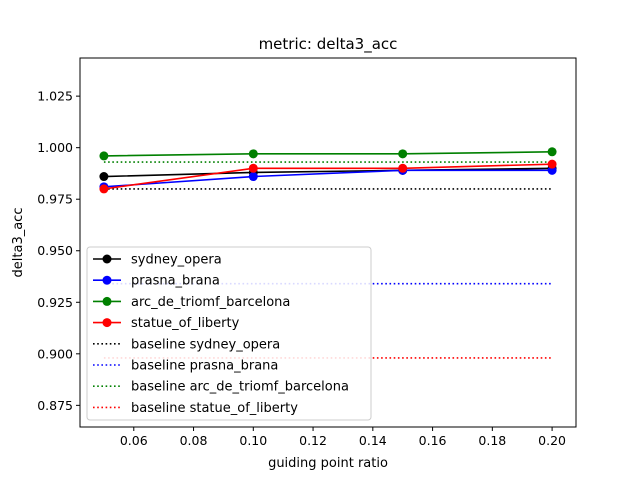  I want to click on y-tick-label: 1.000, so click(55, 147).